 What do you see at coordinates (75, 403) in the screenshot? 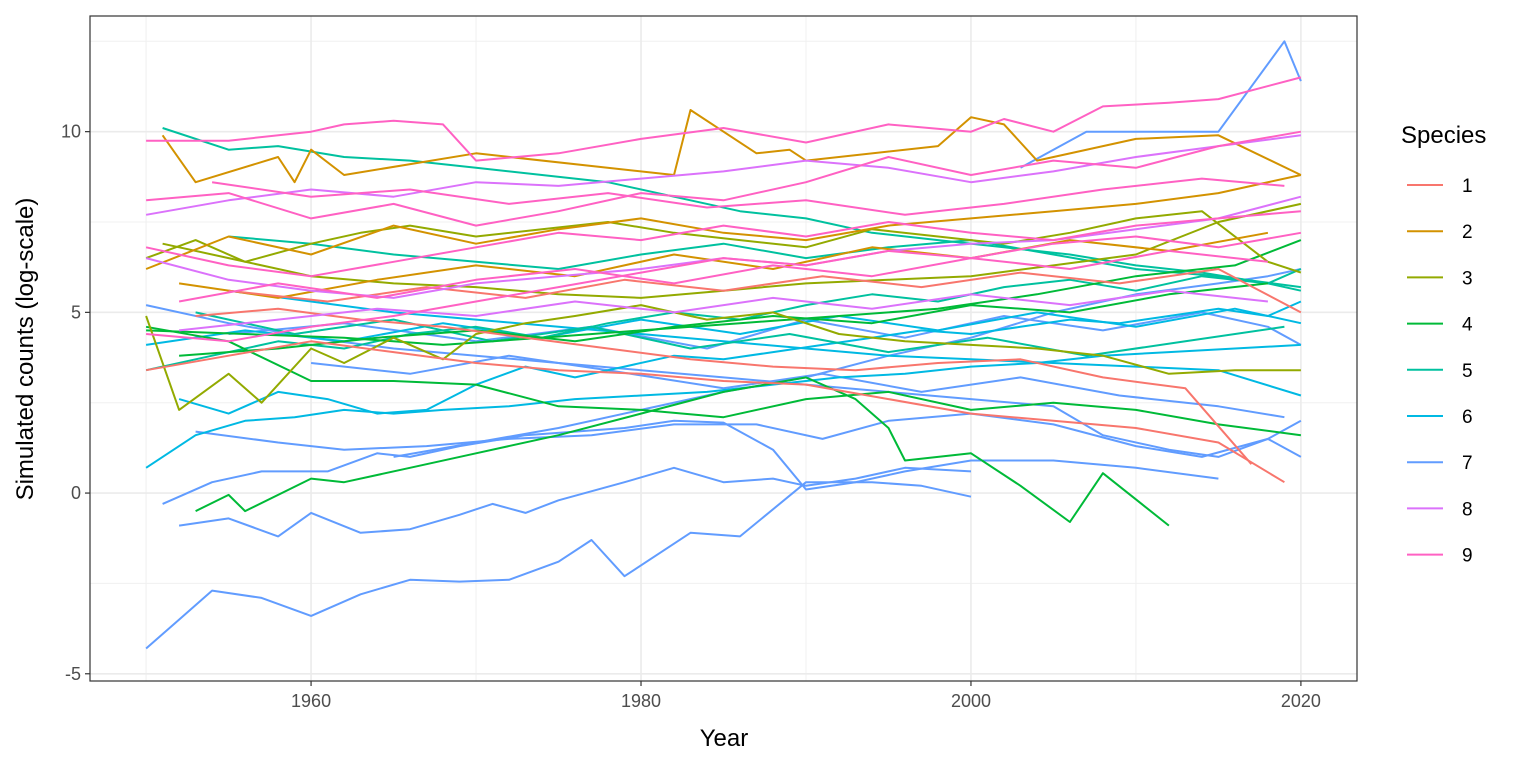
I see `y-axis: -5 0 5 10` at bounding box center [75, 403].